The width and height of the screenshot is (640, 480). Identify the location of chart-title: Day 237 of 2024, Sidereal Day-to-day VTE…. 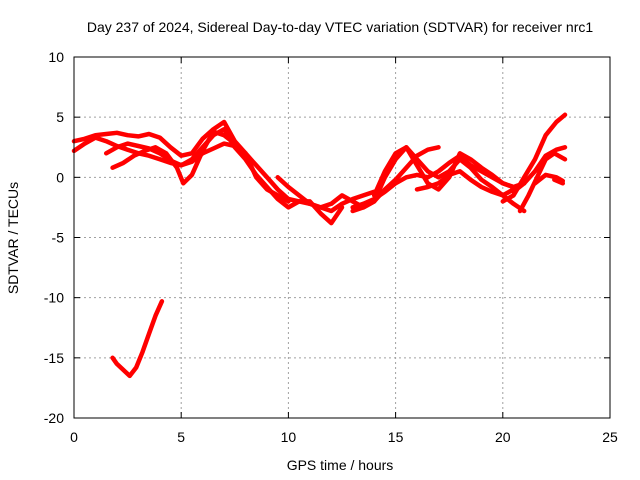
(340, 27).